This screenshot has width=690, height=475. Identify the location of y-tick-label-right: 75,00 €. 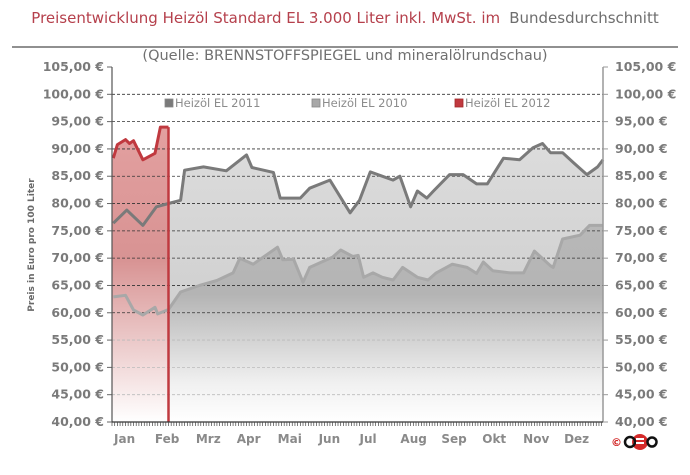
(641, 230).